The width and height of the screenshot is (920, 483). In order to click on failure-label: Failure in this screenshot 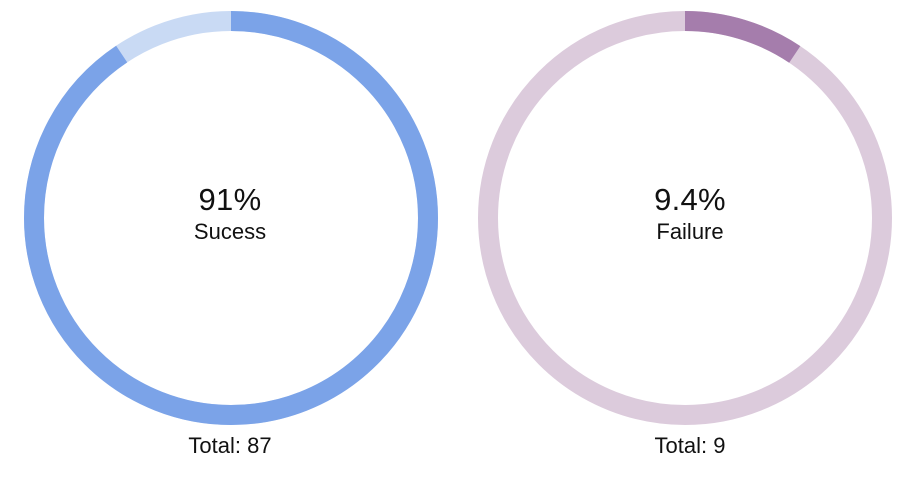, I will do `click(690, 231)`.